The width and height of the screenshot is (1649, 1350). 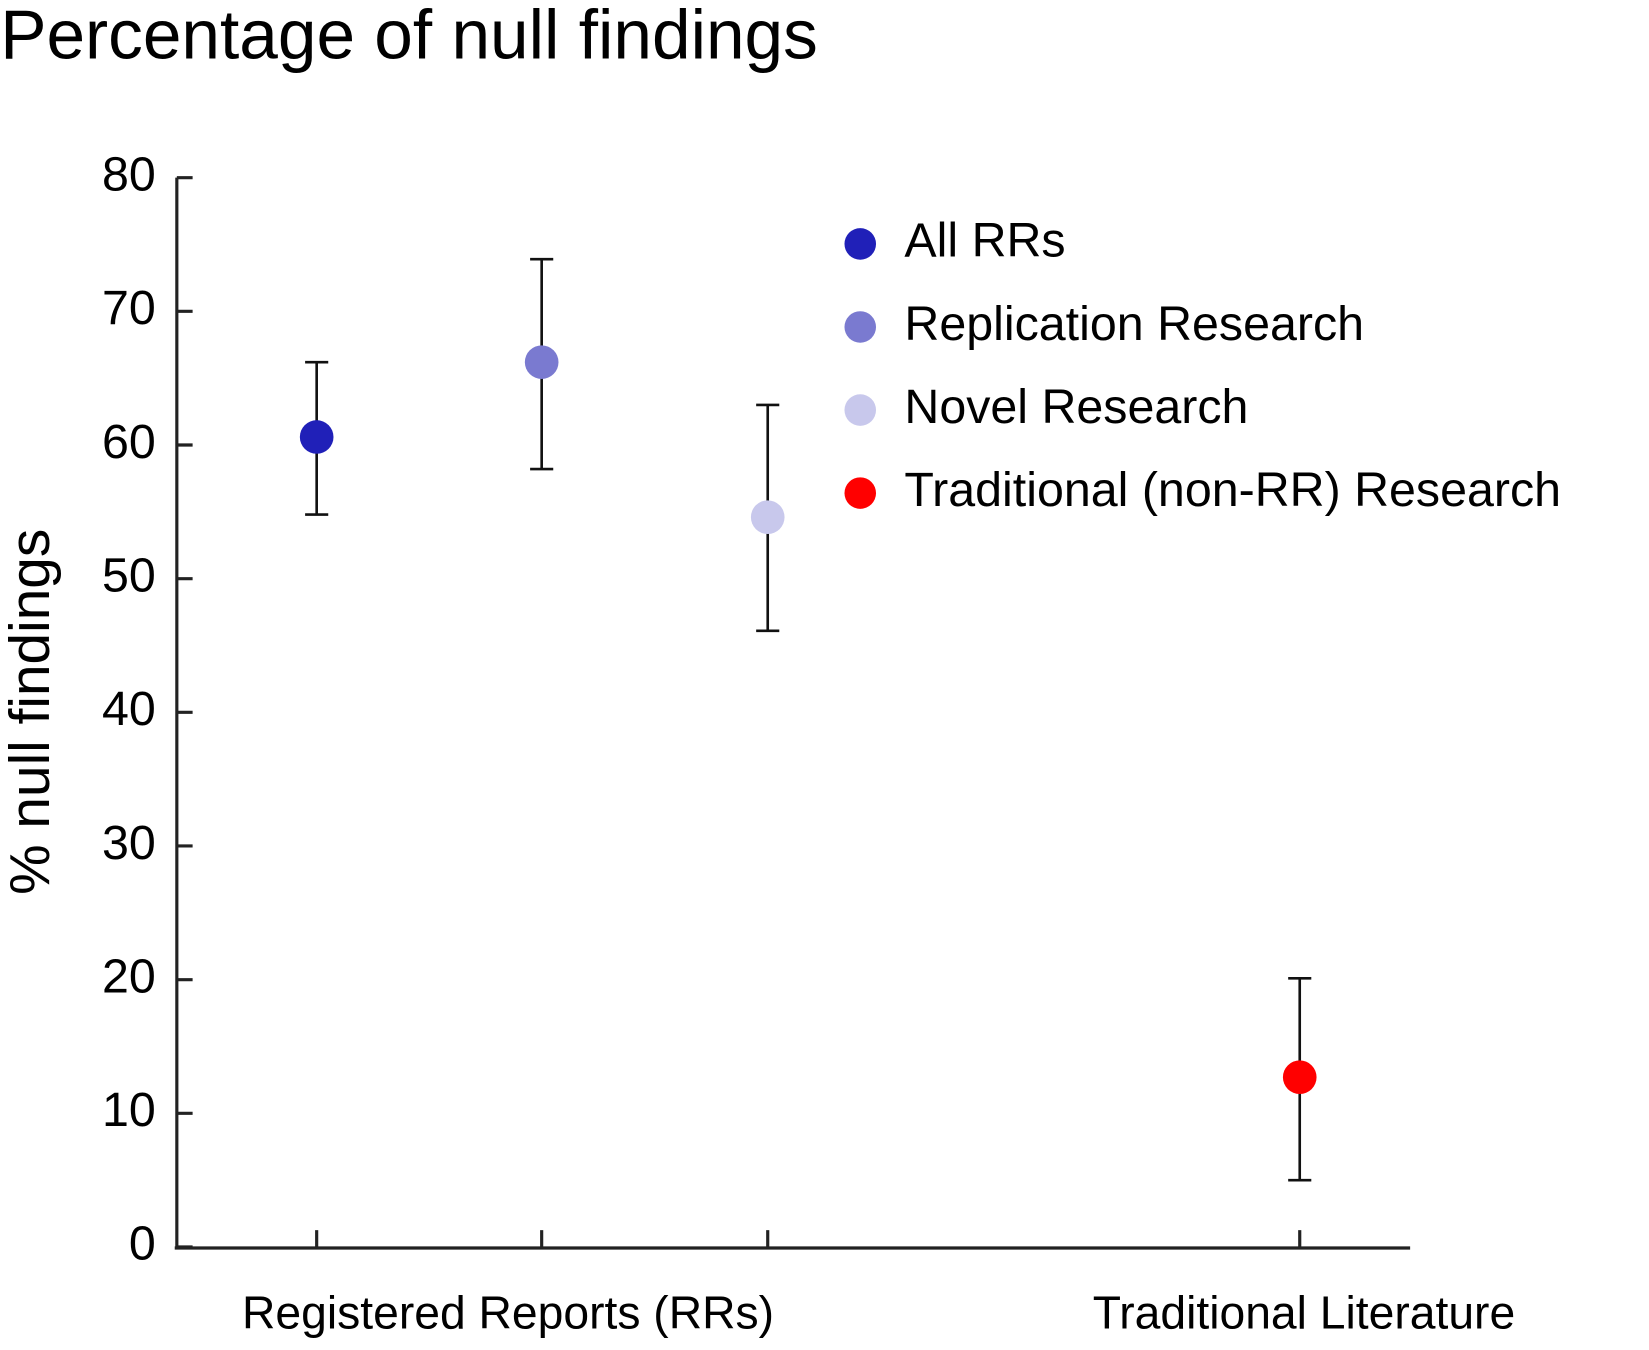 I want to click on x-group-label: Traditional Literature, so click(x=1304, y=1313).